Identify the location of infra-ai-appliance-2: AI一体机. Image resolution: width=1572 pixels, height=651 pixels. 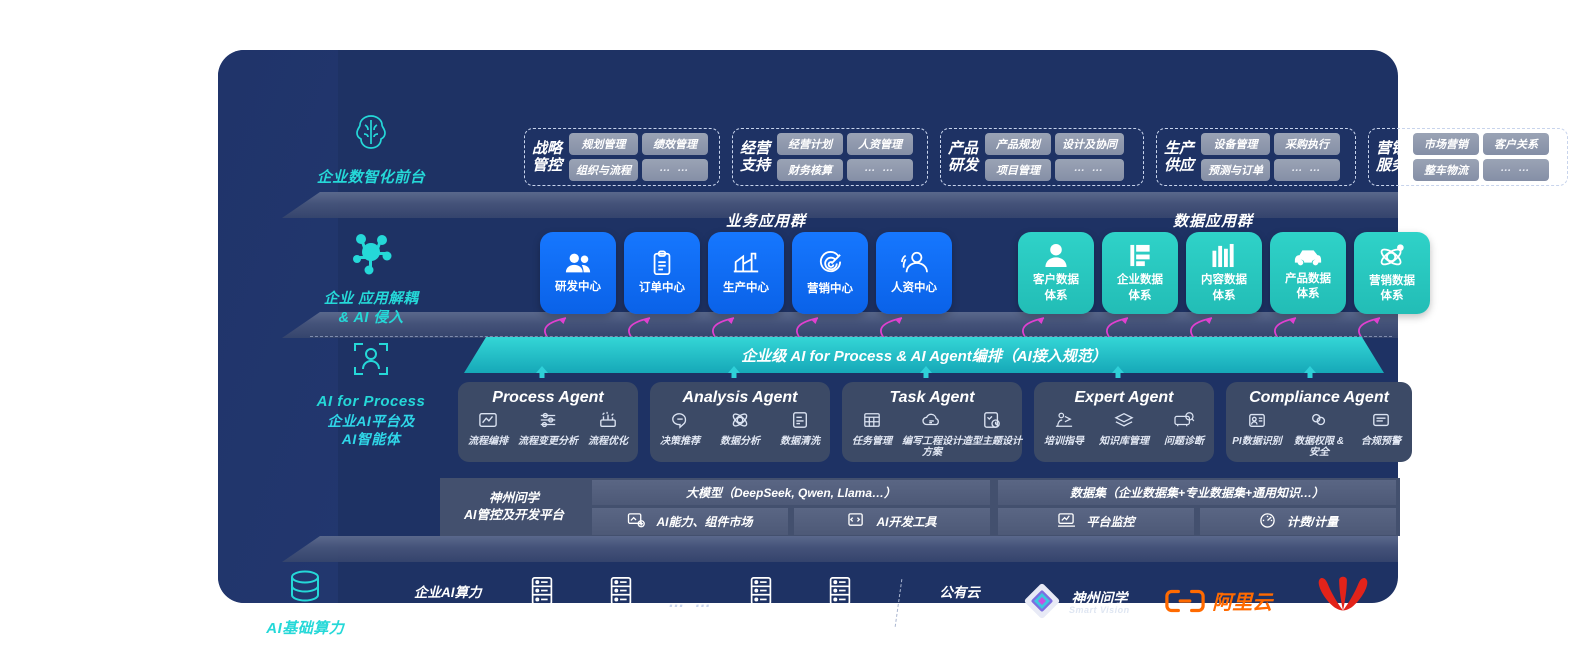
(840, 603).